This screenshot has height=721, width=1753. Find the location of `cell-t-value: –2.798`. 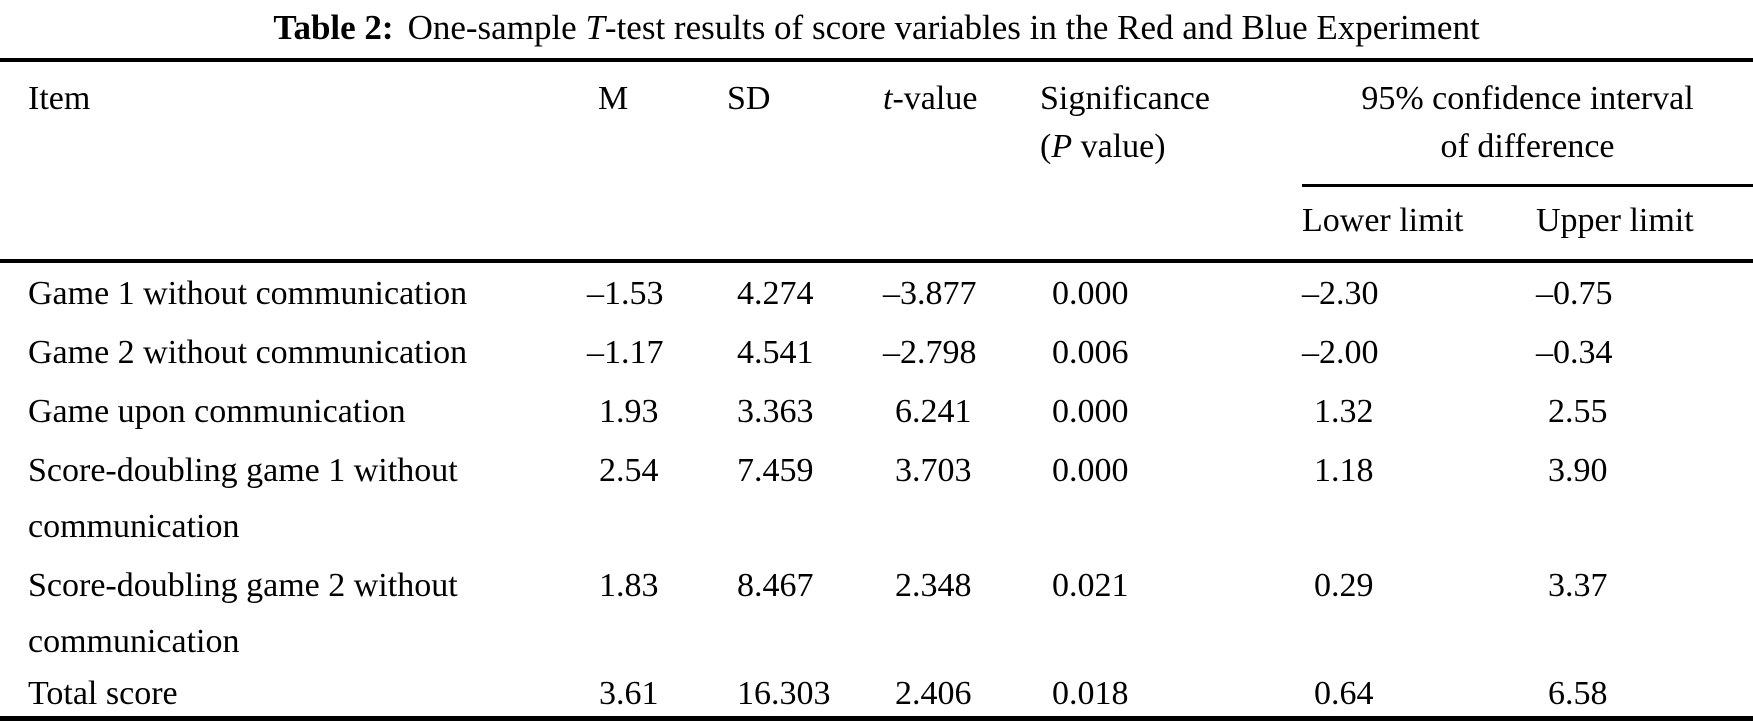

cell-t-value: –2.798 is located at coordinates (930, 352).